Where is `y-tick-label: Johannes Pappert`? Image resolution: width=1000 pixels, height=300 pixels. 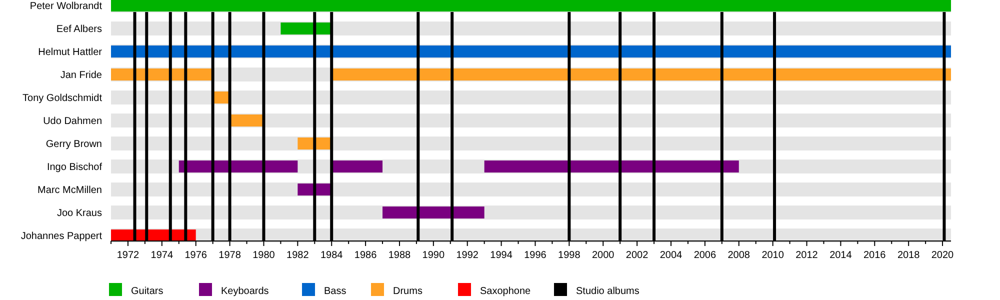
y-tick-label: Johannes Pappert is located at coordinates (61, 236).